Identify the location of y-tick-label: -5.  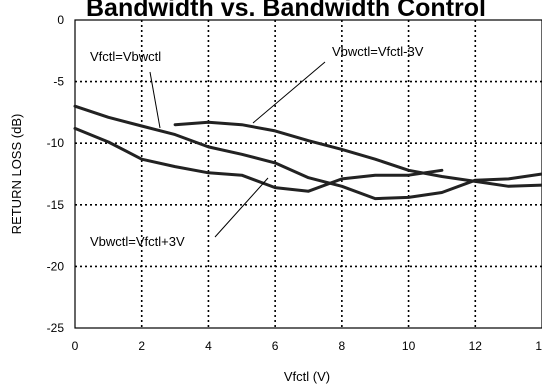
(58, 82).